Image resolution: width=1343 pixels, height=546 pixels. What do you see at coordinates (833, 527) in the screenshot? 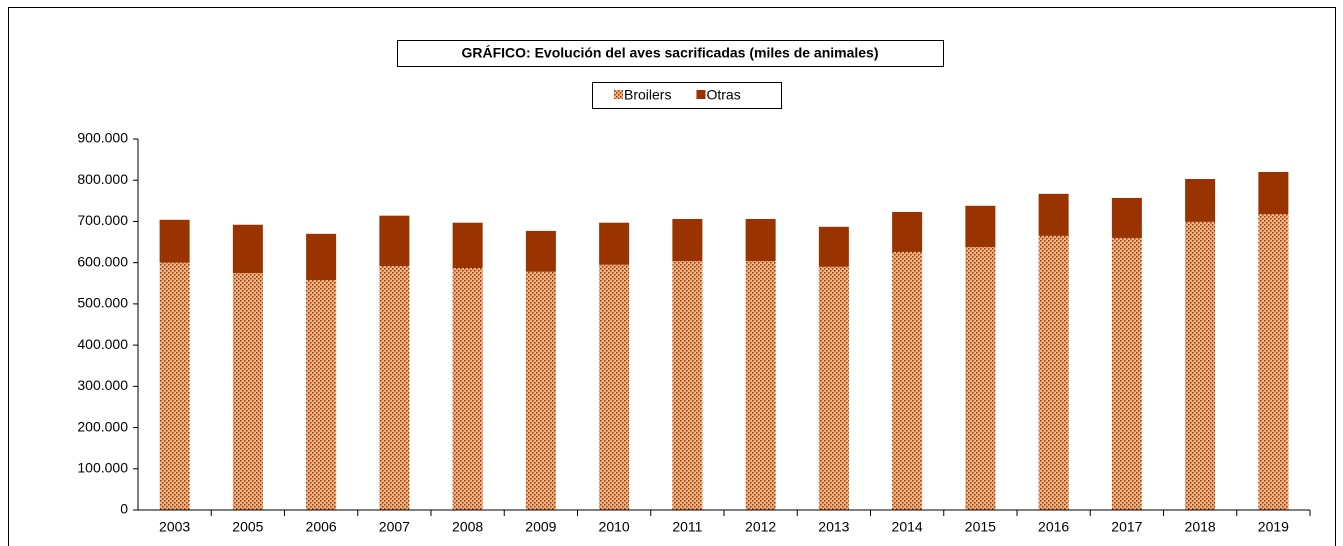
I see `x-tick-label: 2013` at bounding box center [833, 527].